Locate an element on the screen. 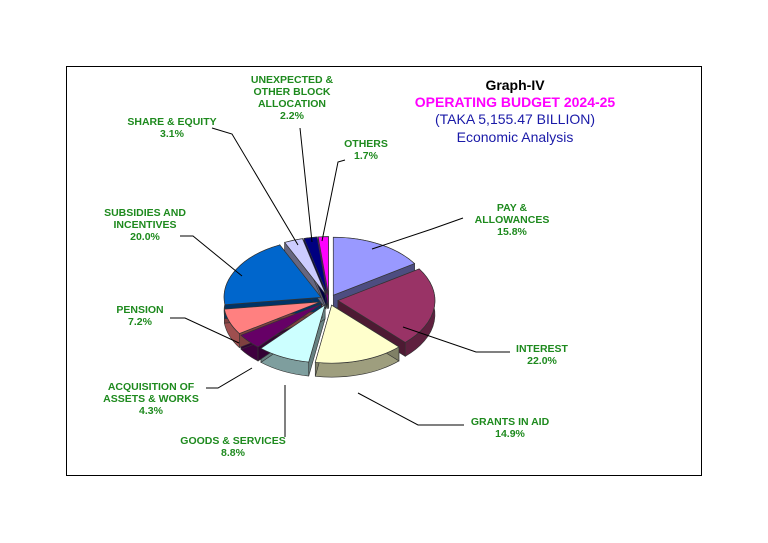  slice-label-1: INTEREST 22.0% is located at coordinates (542, 355).